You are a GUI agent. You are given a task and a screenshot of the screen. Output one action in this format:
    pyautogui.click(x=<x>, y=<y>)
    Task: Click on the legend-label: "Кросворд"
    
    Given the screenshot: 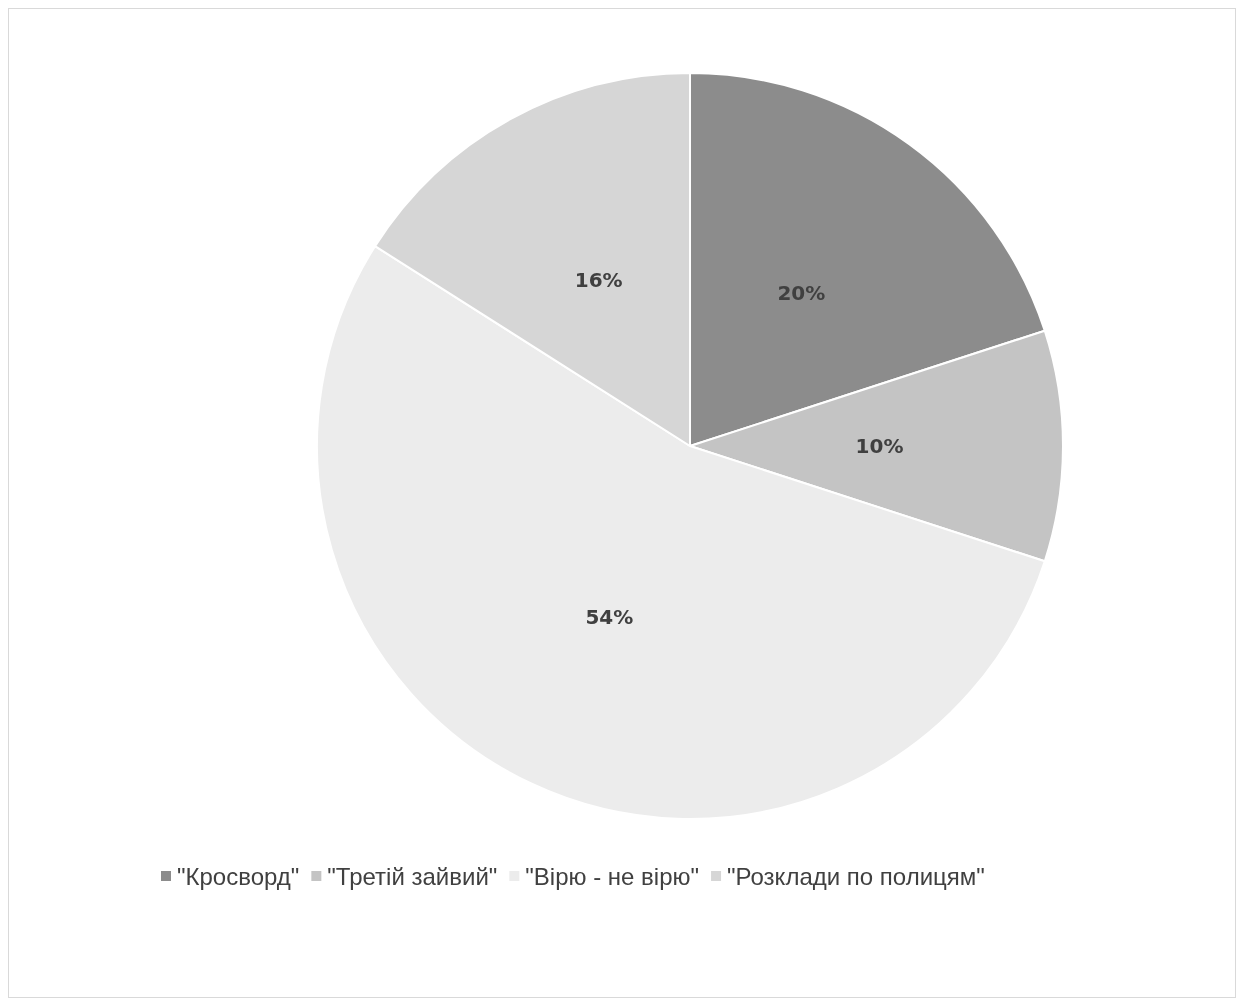 What is the action you would take?
    pyautogui.click(x=238, y=876)
    